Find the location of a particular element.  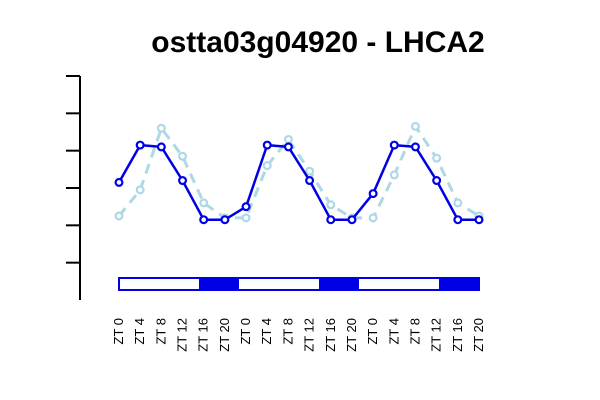

light-dark-bar is located at coordinates (299, 284).